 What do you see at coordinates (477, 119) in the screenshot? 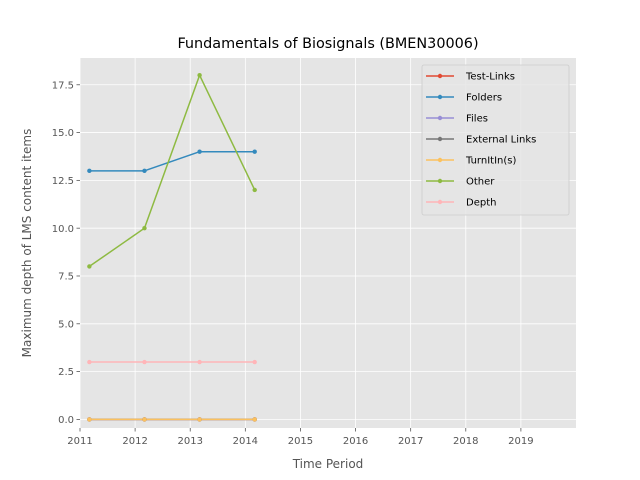
I see `legend-label: Files` at bounding box center [477, 119].